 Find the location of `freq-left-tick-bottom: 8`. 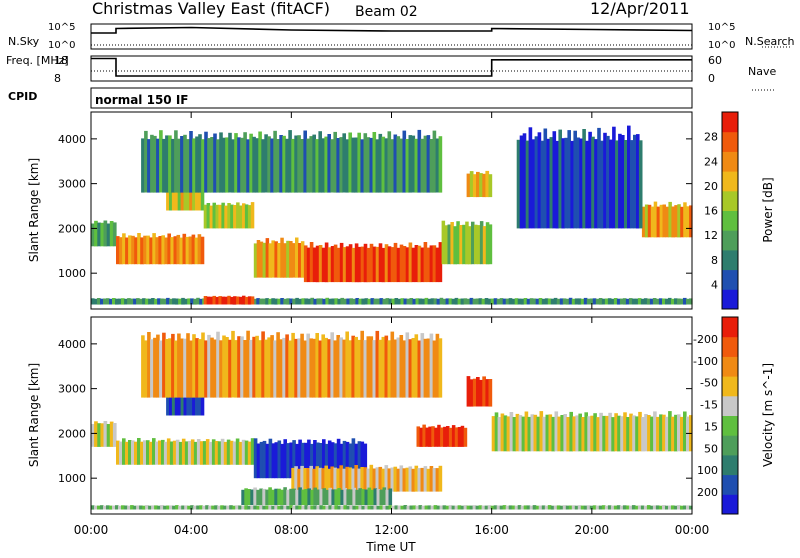

freq-left-tick-bottom: 8 is located at coordinates (57, 78).